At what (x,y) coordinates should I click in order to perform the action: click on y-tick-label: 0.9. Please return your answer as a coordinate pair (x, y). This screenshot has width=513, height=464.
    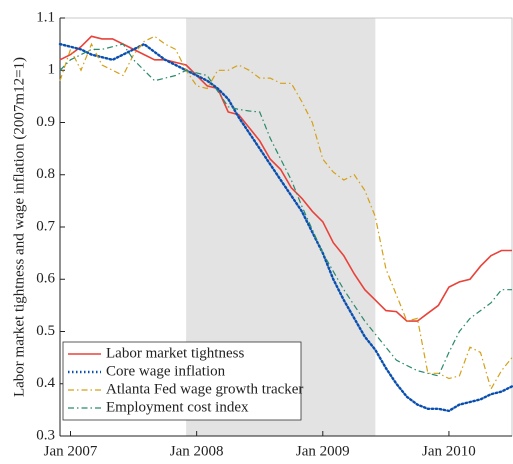
    Looking at the image, I should click on (45, 122).